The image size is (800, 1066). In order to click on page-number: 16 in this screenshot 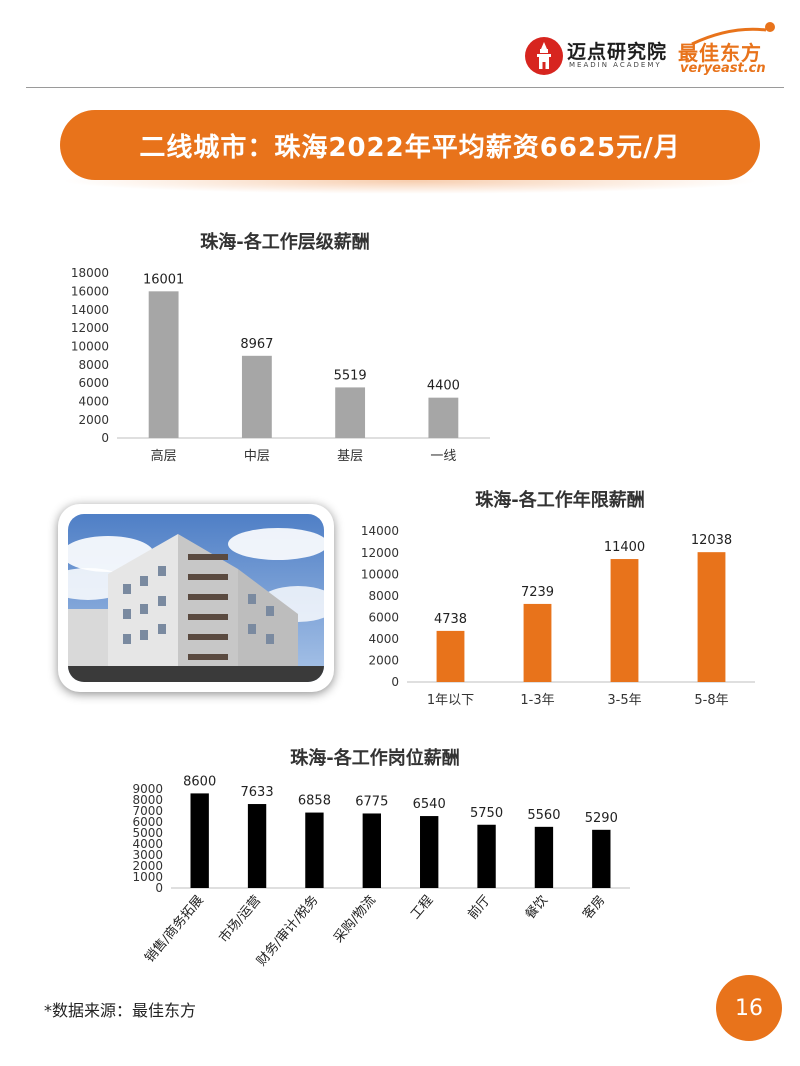, I will do `click(749, 1008)`.